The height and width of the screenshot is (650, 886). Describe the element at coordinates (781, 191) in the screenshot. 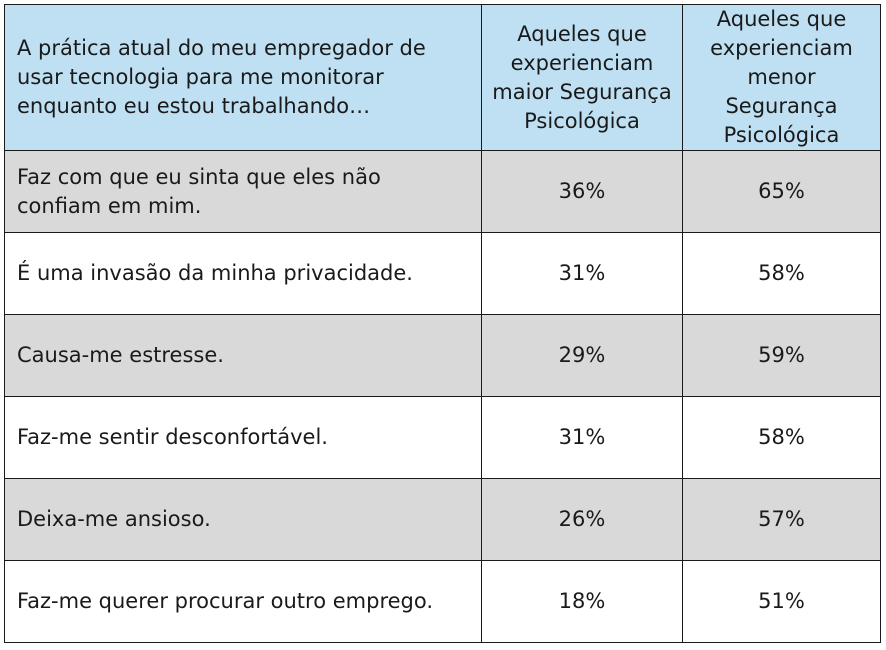

I see `low-safety-value: 65%` at that location.